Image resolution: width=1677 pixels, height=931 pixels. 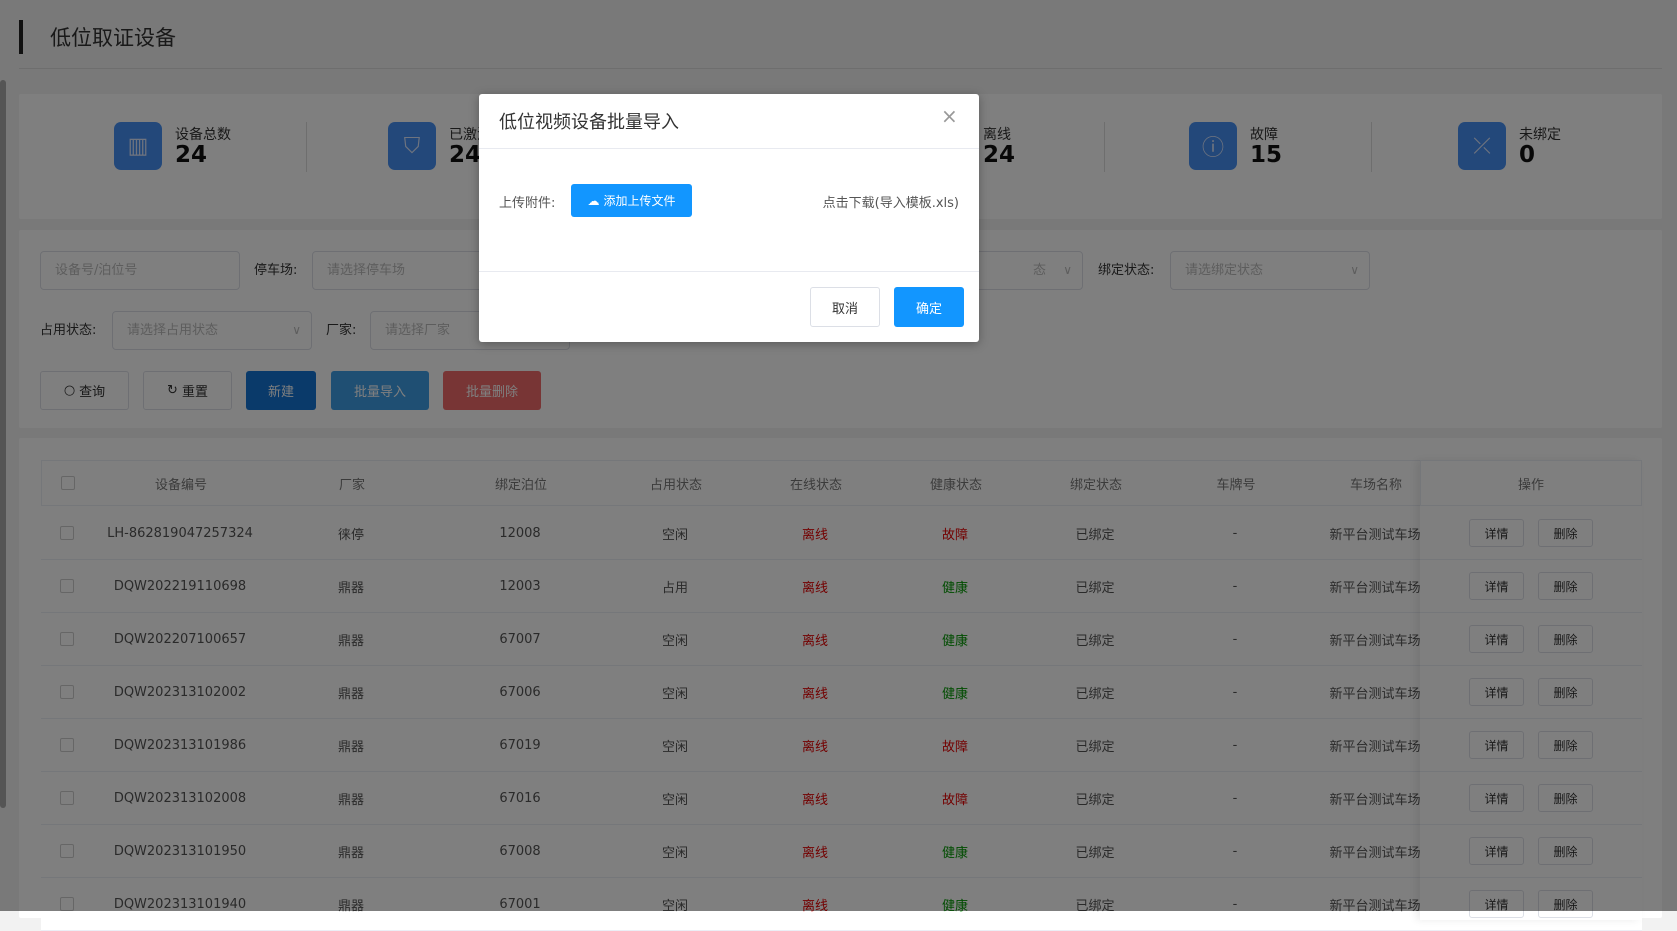 I want to click on upload-button-label: 添加上传文件, so click(x=639, y=201).